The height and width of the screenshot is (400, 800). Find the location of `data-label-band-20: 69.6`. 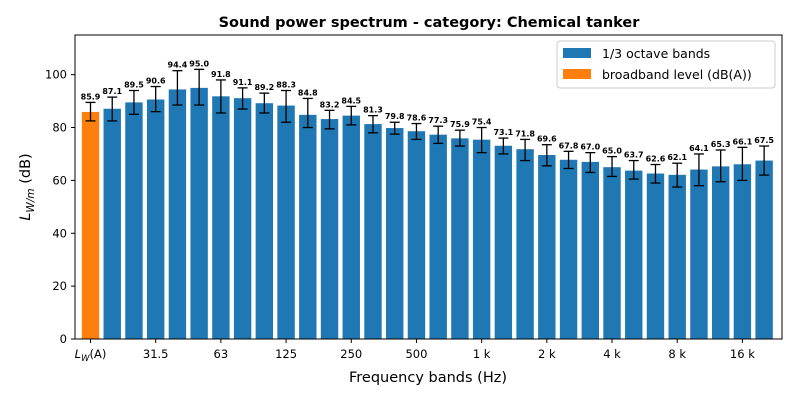

data-label-band-20: 69.6 is located at coordinates (547, 139).